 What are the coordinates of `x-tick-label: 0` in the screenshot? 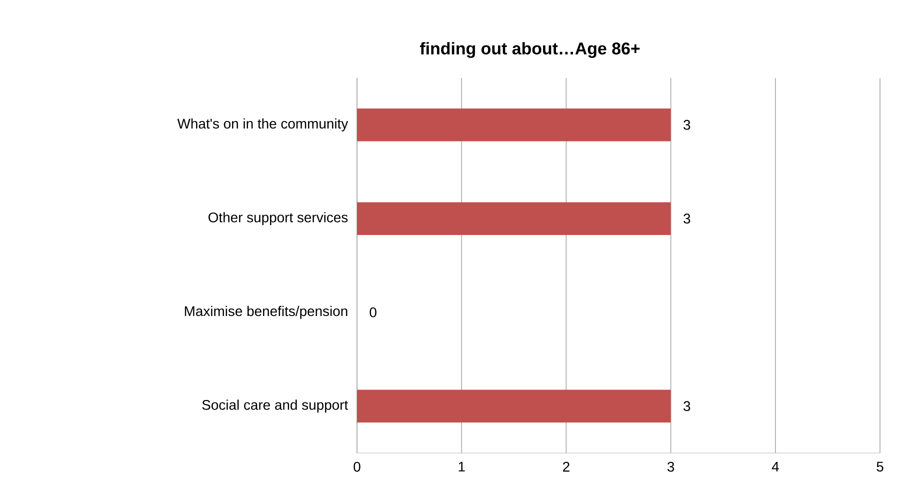 It's located at (357, 467).